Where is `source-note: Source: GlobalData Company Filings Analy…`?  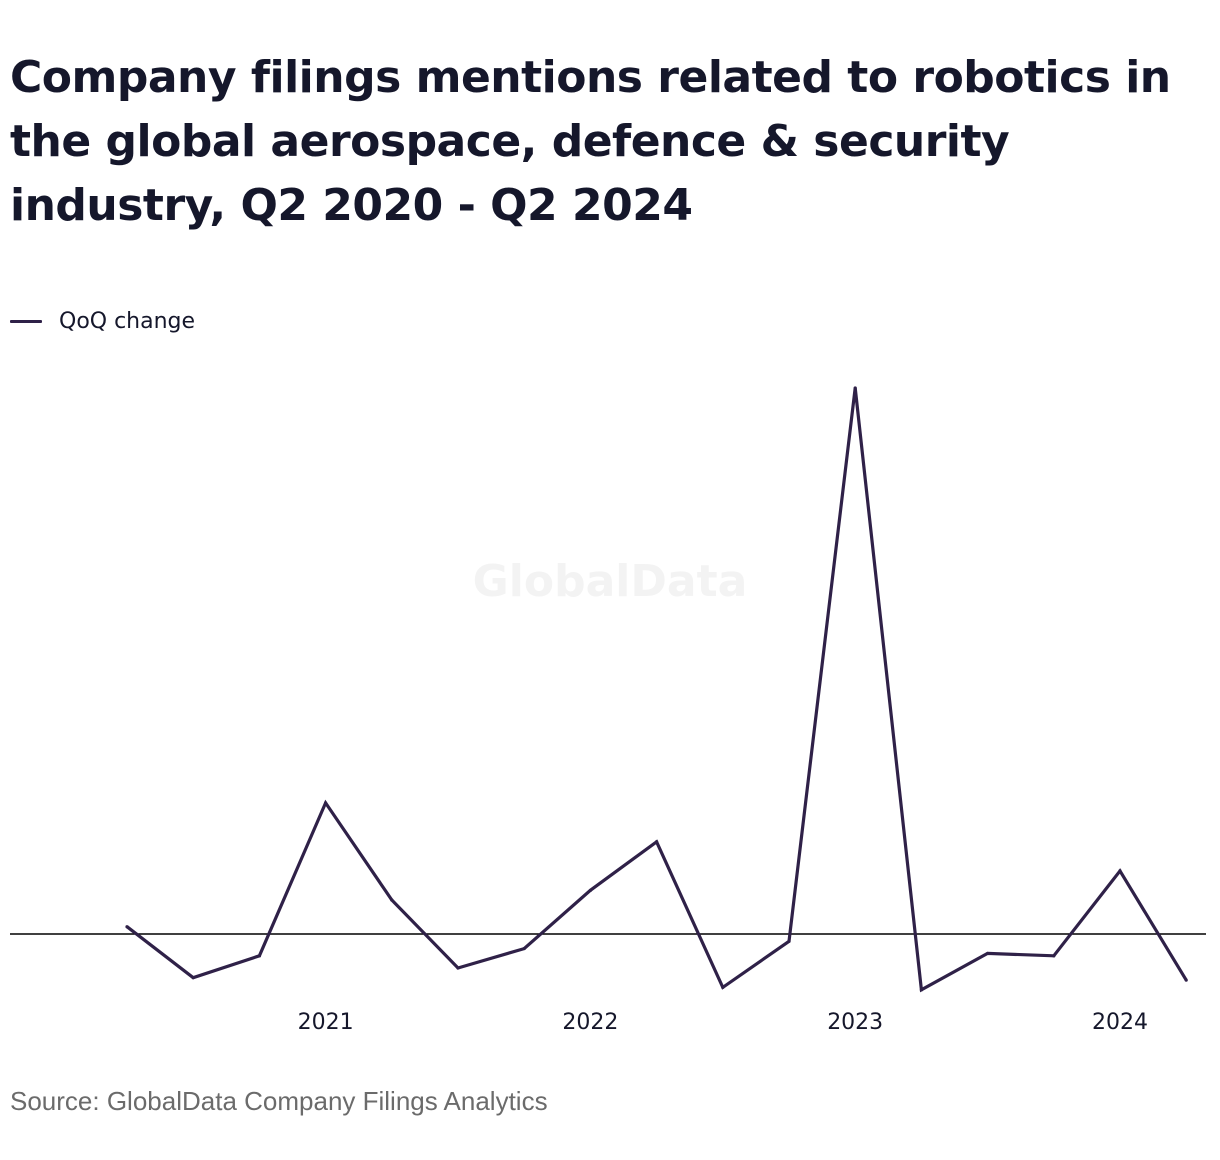
source-note: Source: GlobalData Company Filings Analy… is located at coordinates (279, 1101).